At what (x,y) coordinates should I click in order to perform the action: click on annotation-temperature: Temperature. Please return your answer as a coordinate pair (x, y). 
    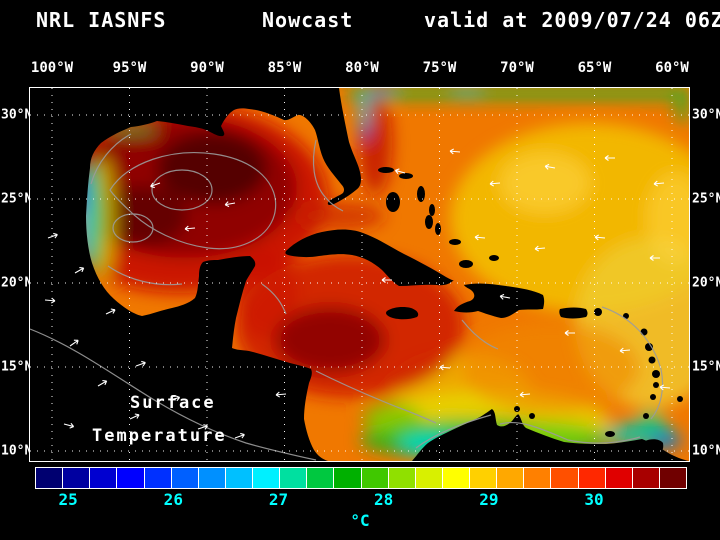
    Looking at the image, I should click on (159, 436).